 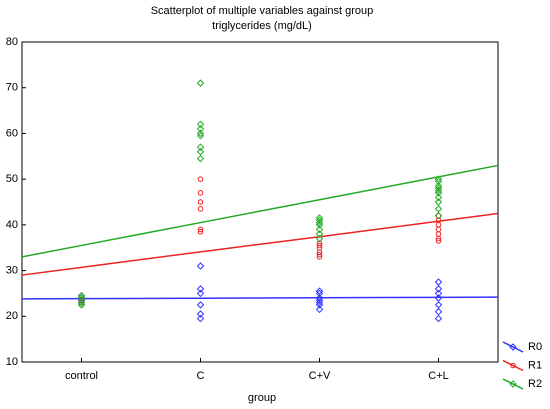 I want to click on x-tick-label: C, so click(x=201, y=376).